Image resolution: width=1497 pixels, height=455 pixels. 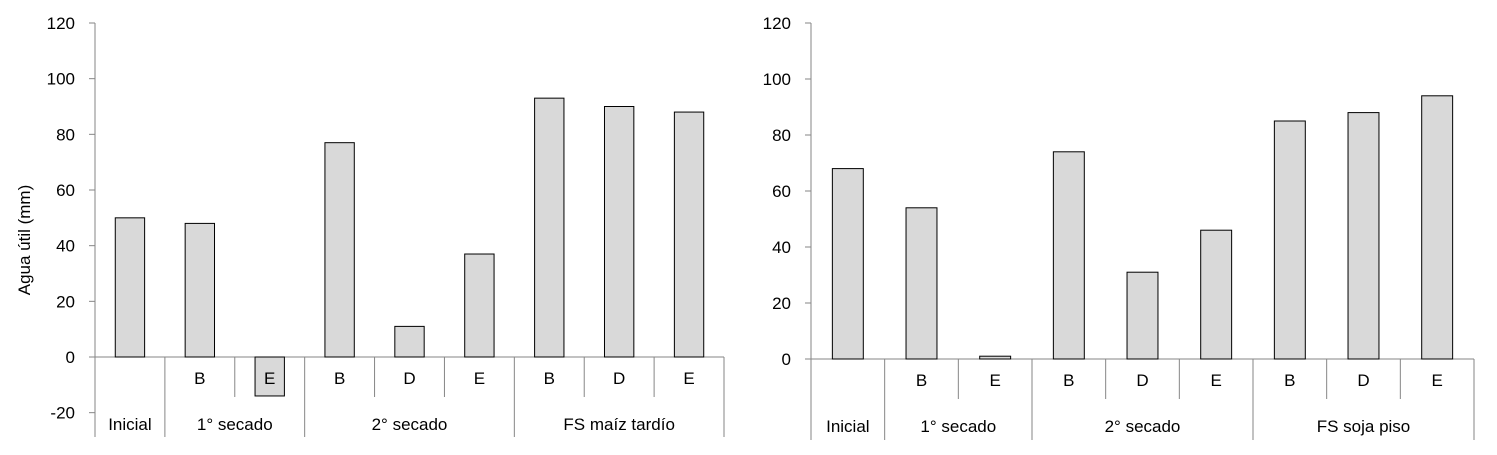 What do you see at coordinates (1437, 227) in the screenshot?
I see `bar-FS soja piso-E` at bounding box center [1437, 227].